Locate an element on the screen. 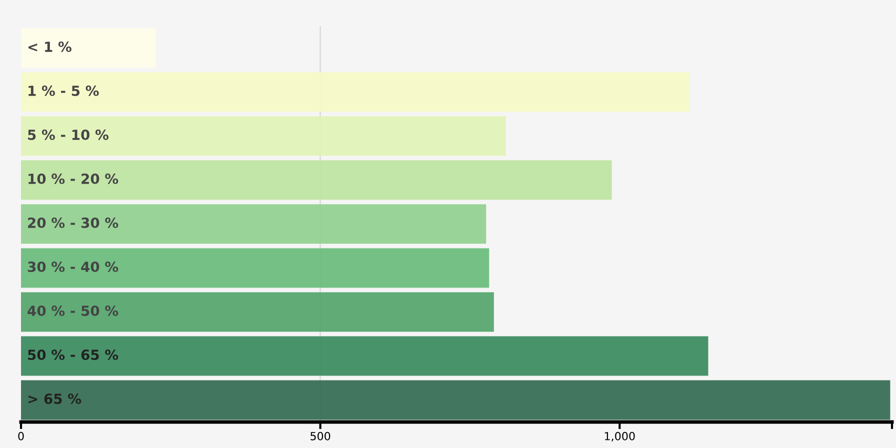  x-tick-label: 1,000 is located at coordinates (619, 437).